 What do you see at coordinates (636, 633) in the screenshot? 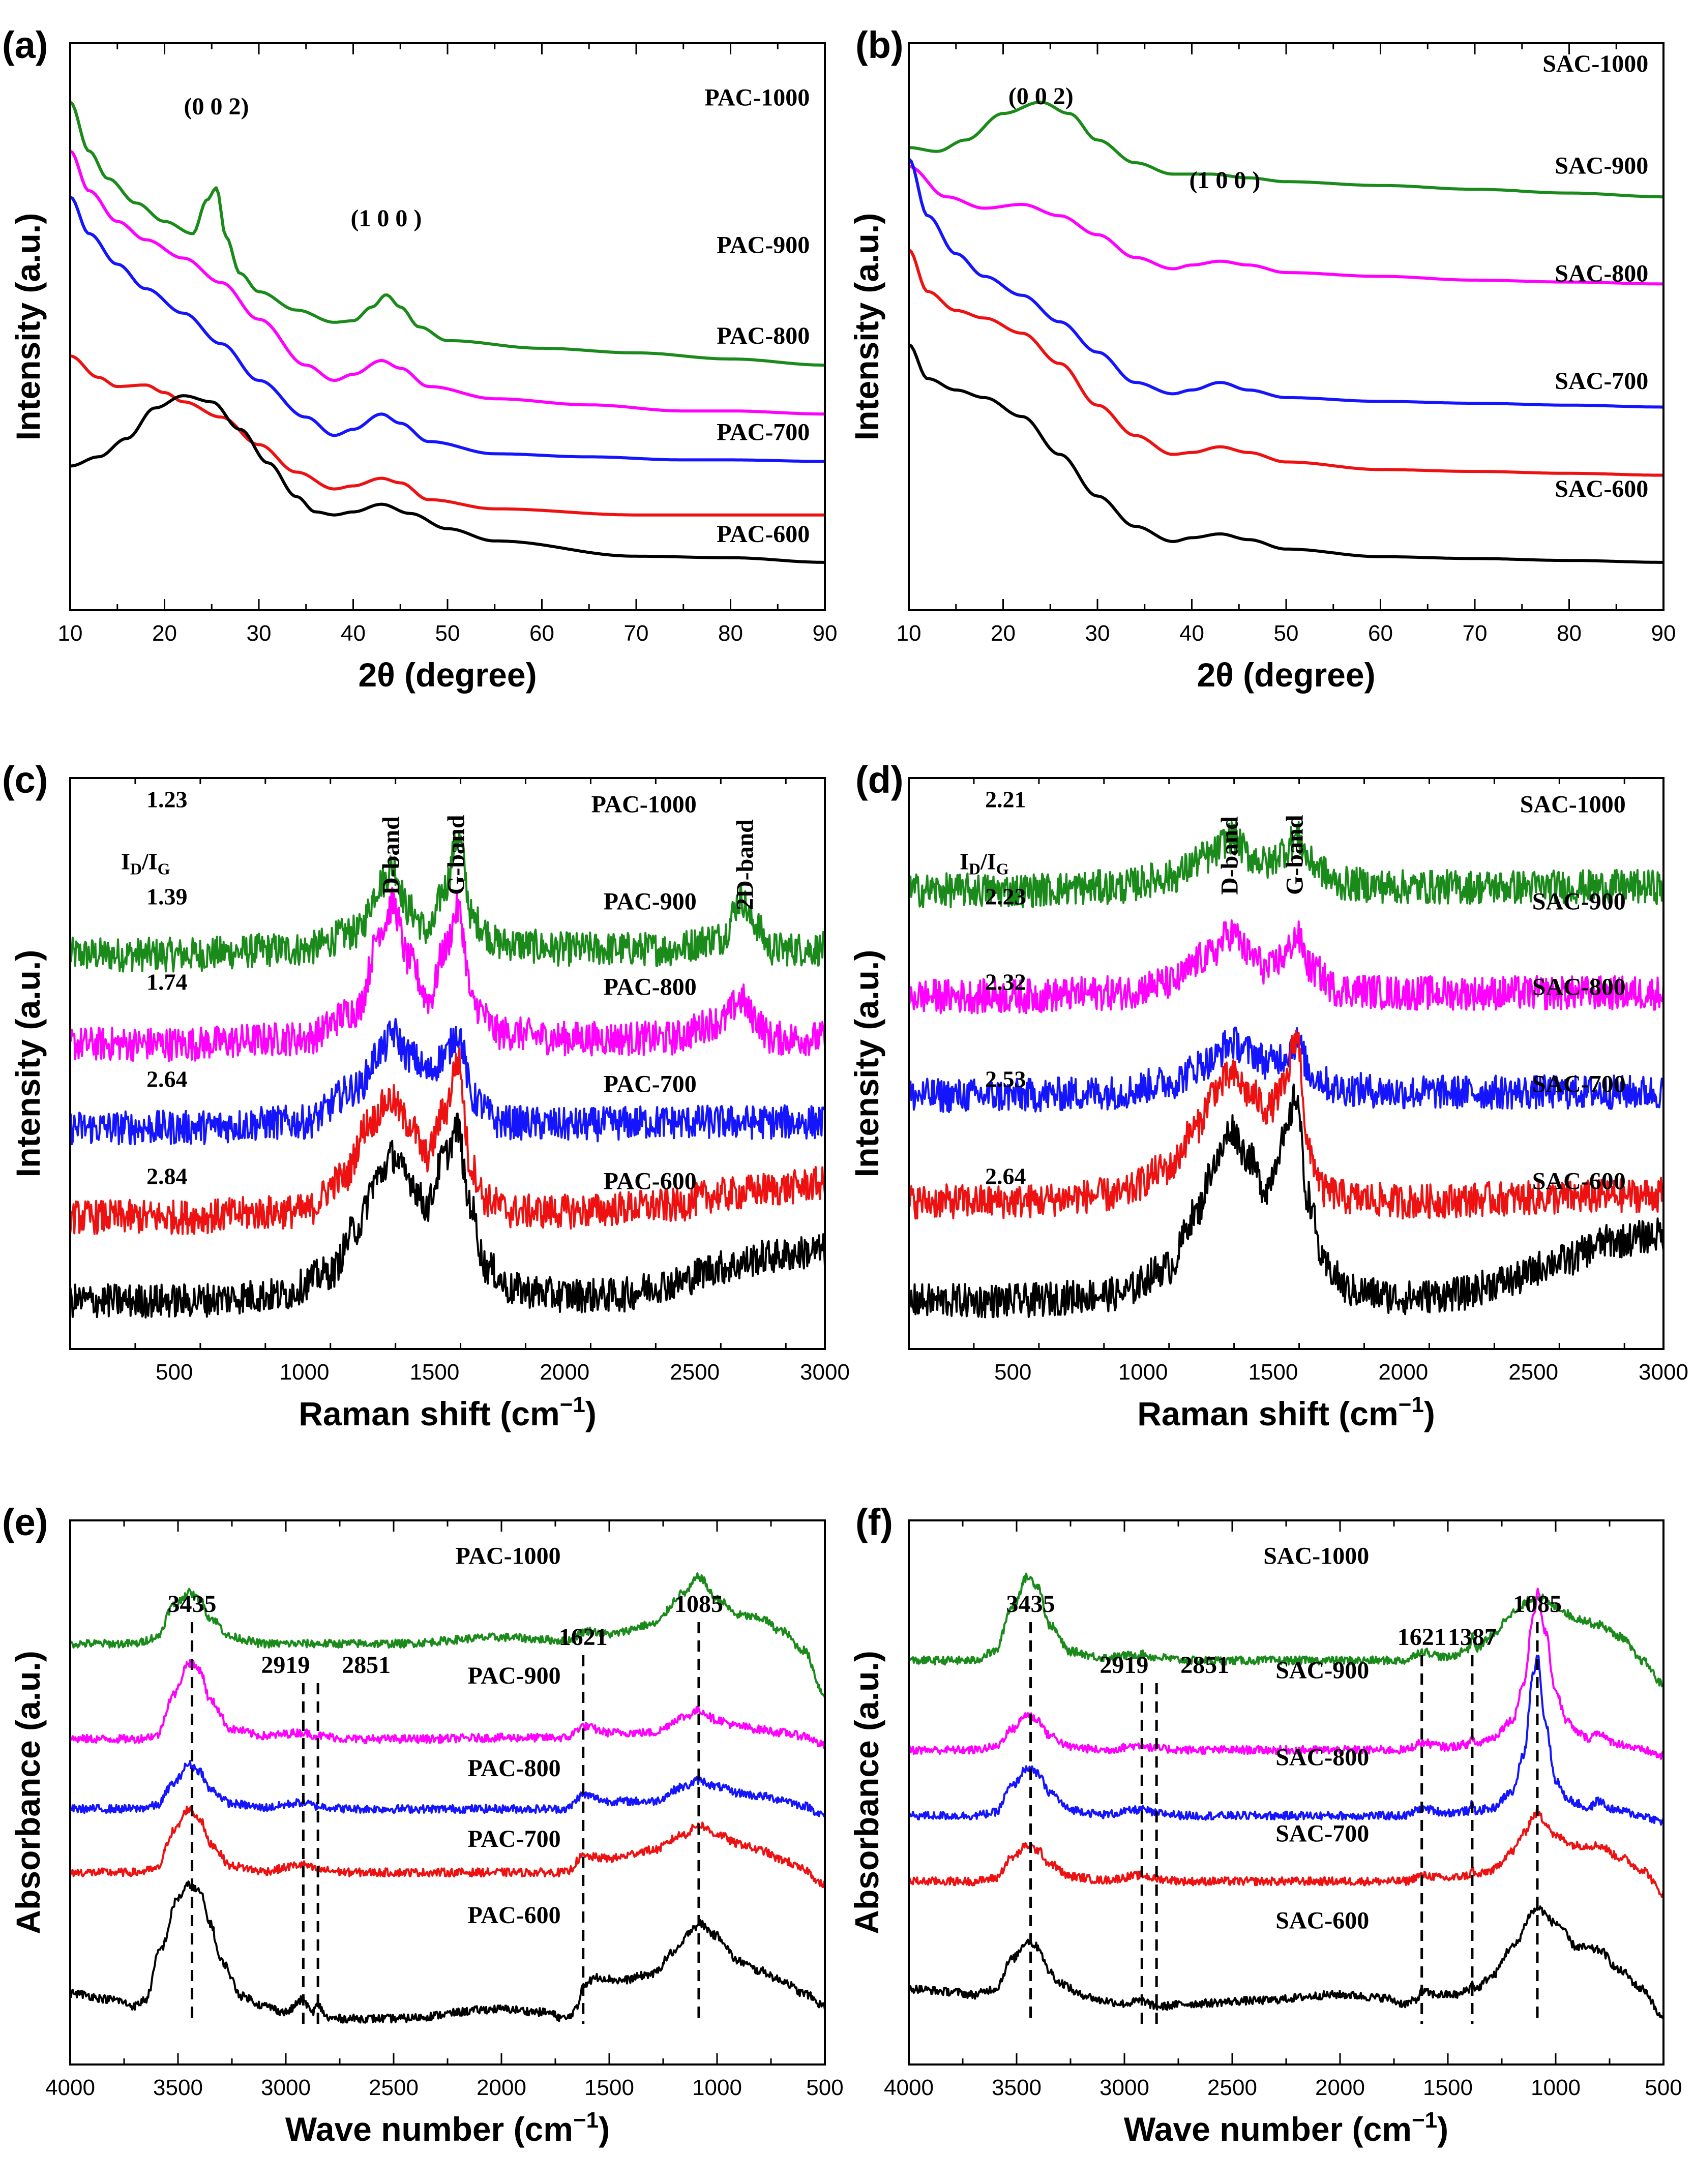
I see `x-tick-label: 70` at bounding box center [636, 633].